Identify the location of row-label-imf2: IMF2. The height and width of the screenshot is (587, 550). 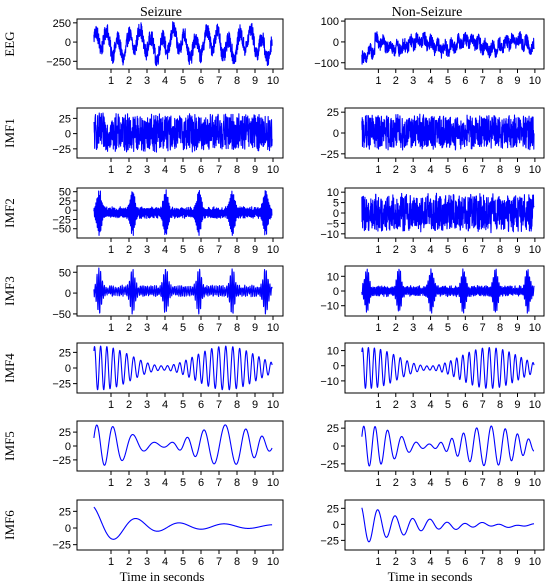
(9, 213).